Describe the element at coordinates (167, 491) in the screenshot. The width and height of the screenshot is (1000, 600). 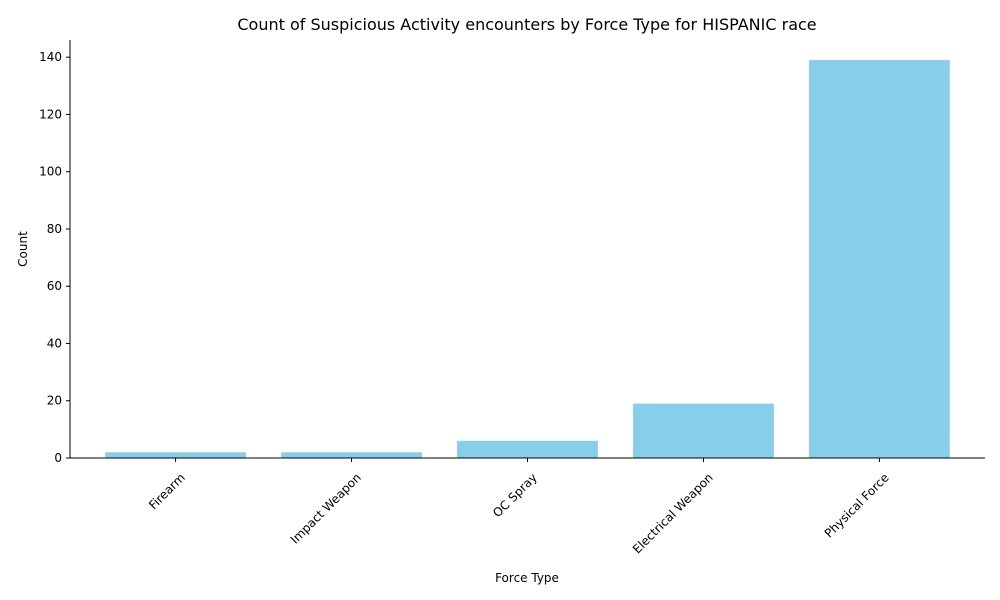
I see `x-tick-label: Firearm` at that location.